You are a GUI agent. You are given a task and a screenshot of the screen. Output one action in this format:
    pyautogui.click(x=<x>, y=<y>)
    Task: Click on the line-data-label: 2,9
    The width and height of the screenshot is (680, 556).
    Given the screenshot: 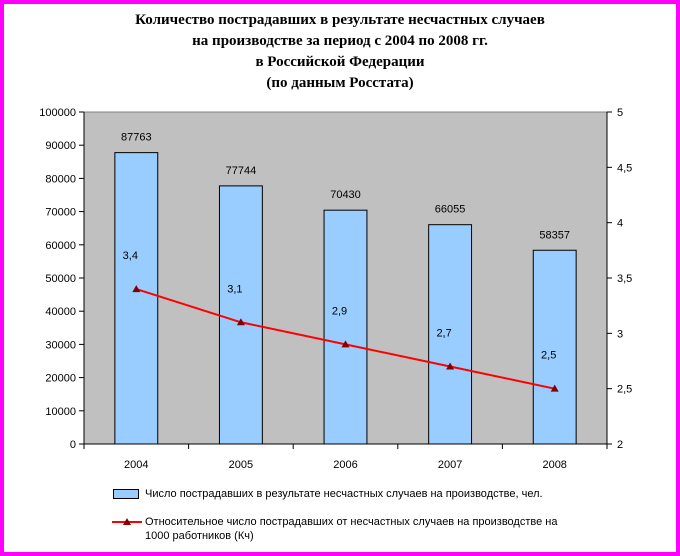 What is the action you would take?
    pyautogui.click(x=339, y=311)
    